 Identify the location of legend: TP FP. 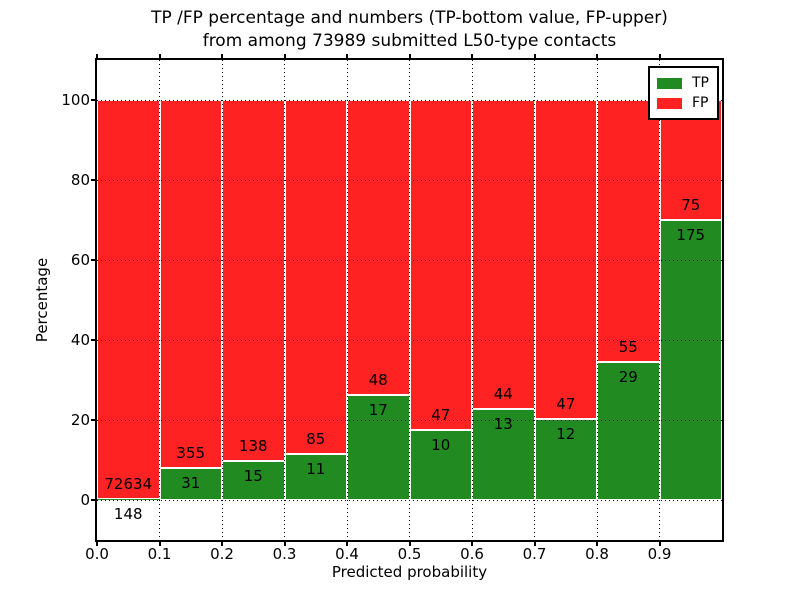
(683, 93).